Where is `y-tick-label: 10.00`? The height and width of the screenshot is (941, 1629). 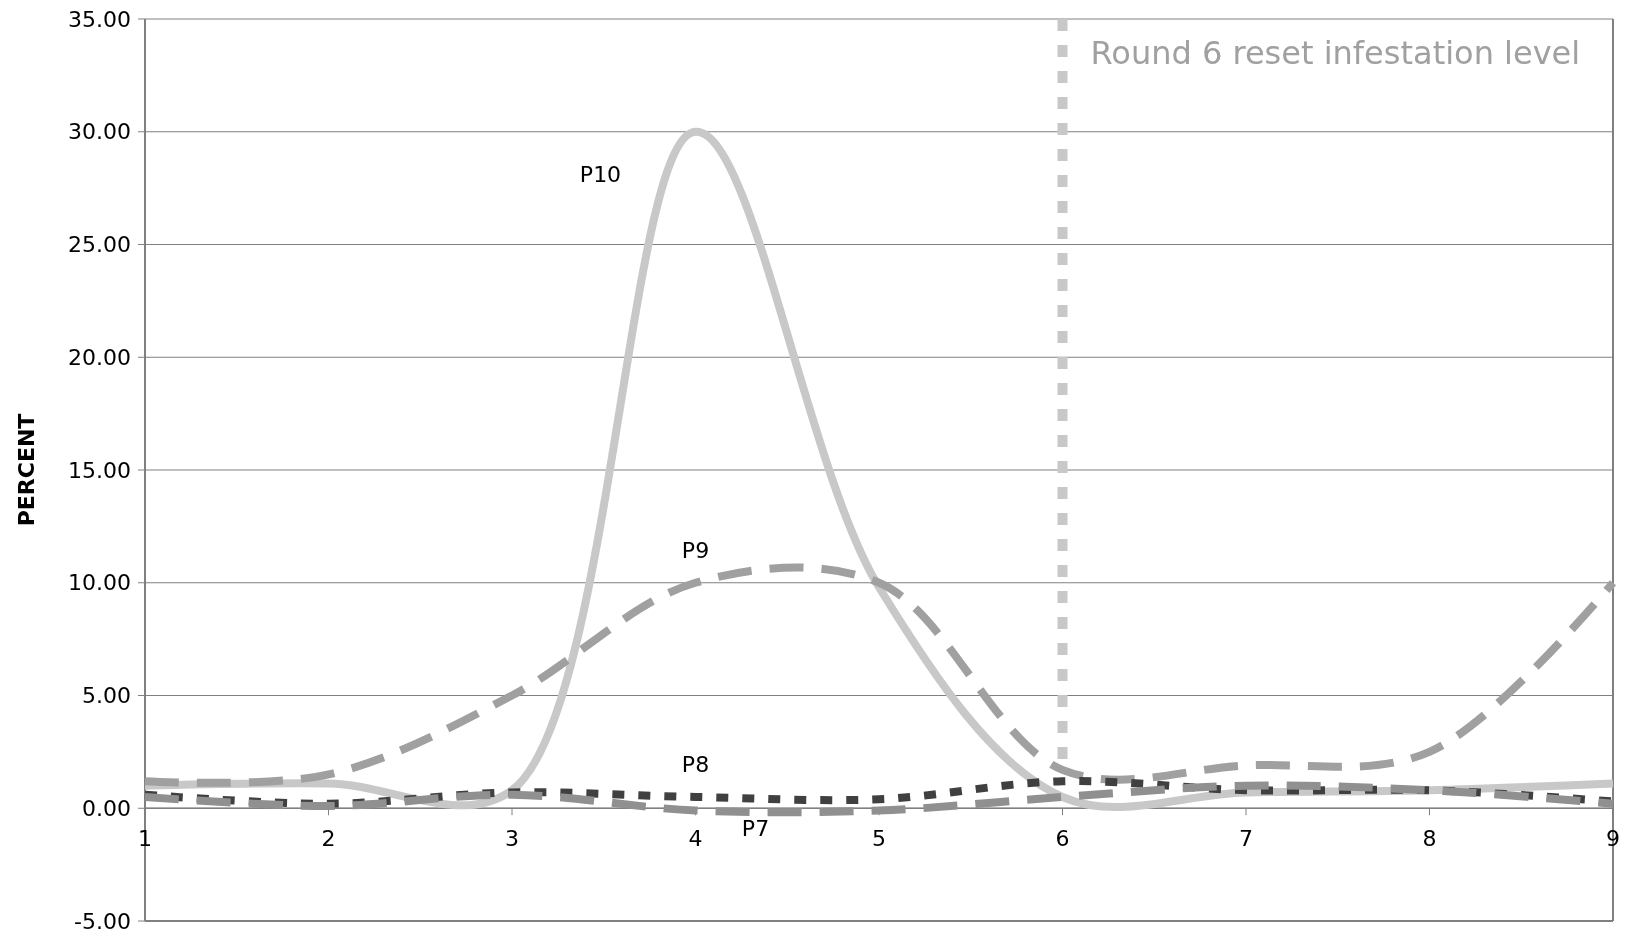 y-tick-label: 10.00 is located at coordinates (99, 583).